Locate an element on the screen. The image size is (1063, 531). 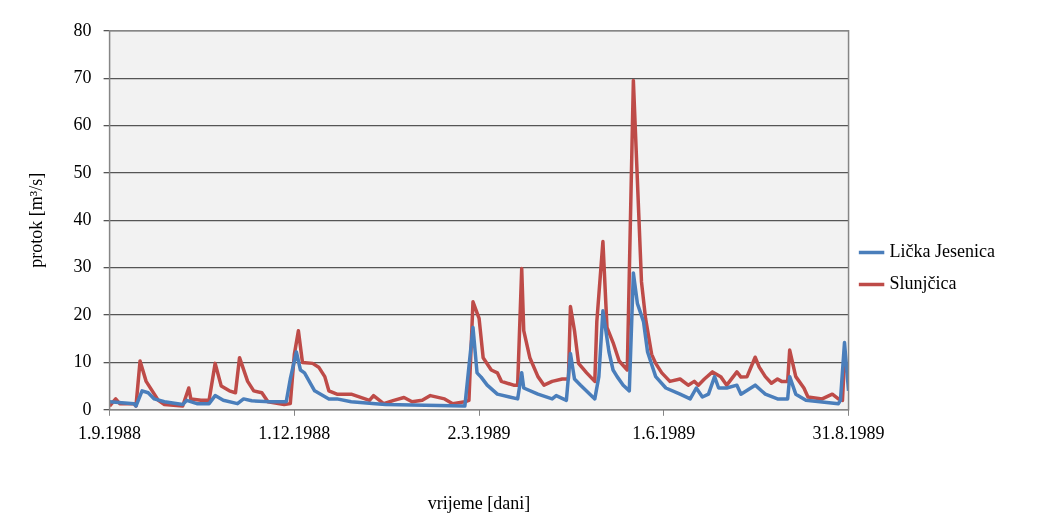
x-tick-label: 1.9.1988 is located at coordinates (110, 433).